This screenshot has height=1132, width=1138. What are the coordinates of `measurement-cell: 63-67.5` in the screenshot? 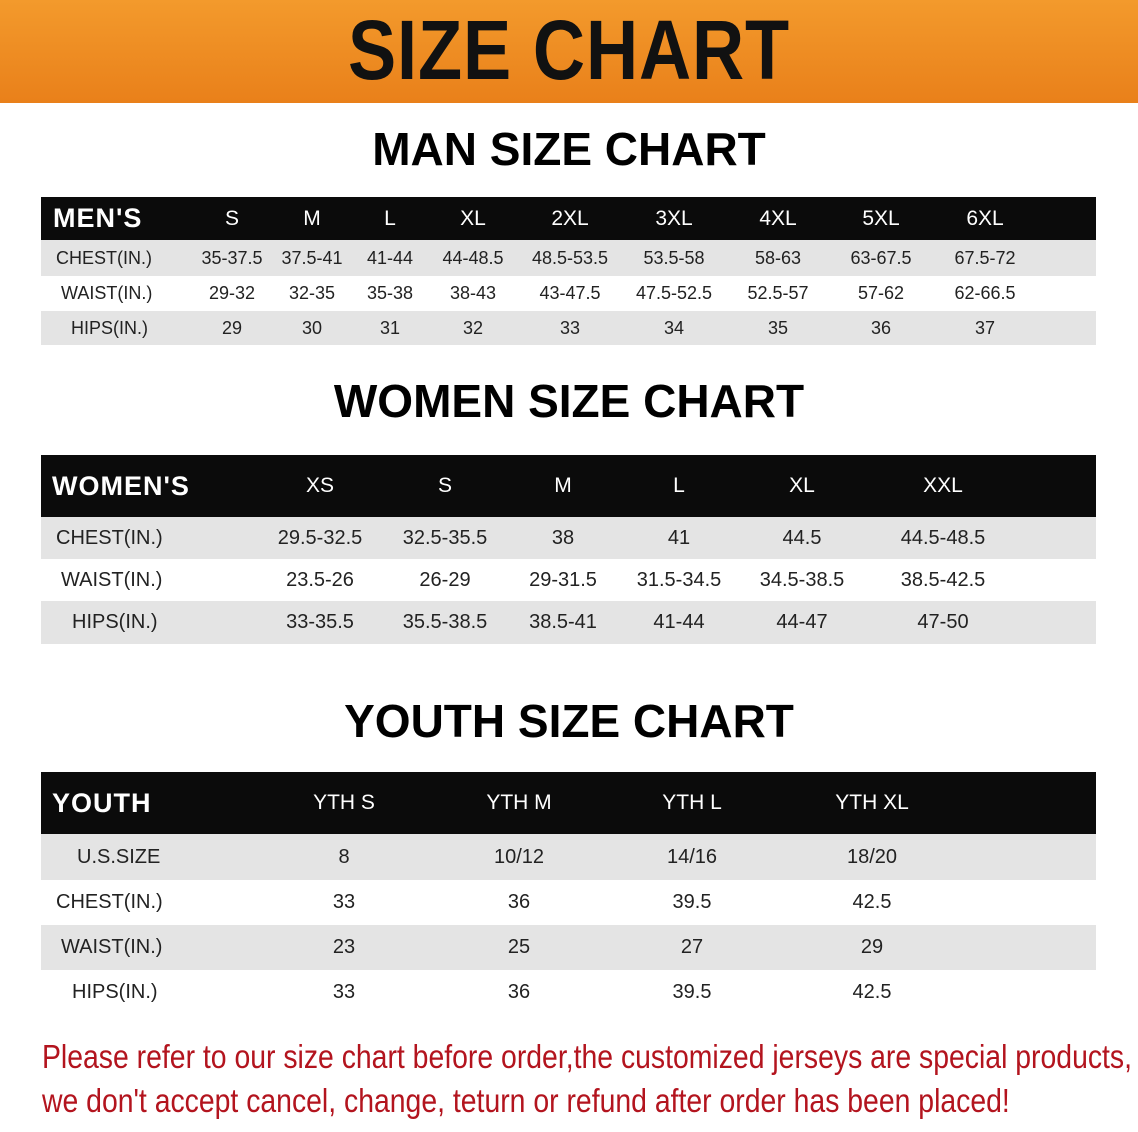 It's located at (881, 257).